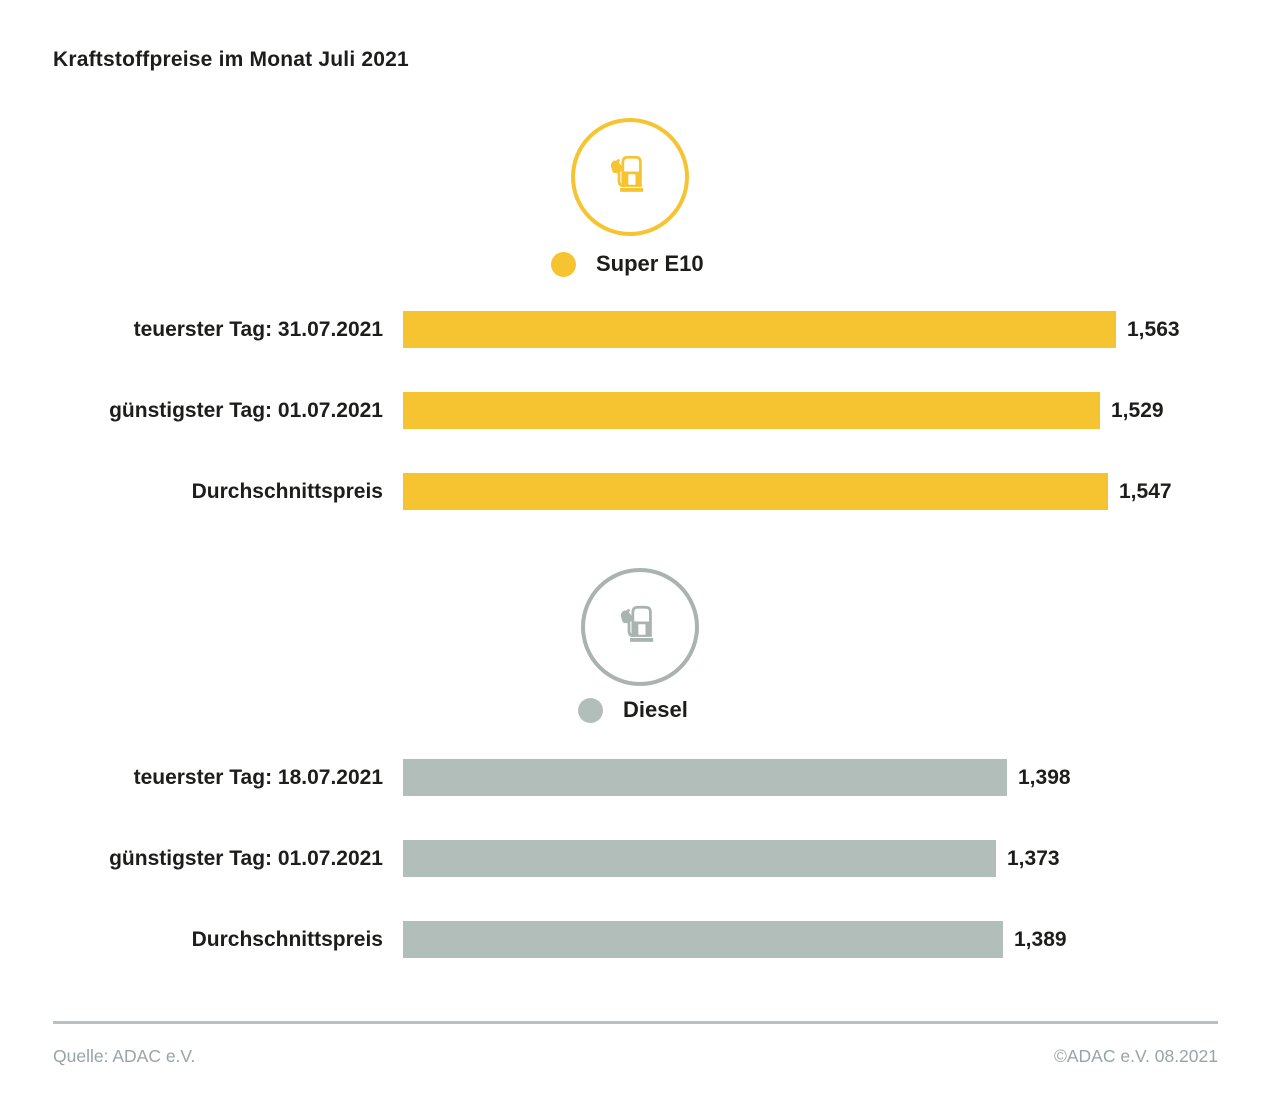 This screenshot has width=1280, height=1110. Describe the element at coordinates (759, 329) in the screenshot. I see `bar-super-e10-teuerster-tag` at that location.